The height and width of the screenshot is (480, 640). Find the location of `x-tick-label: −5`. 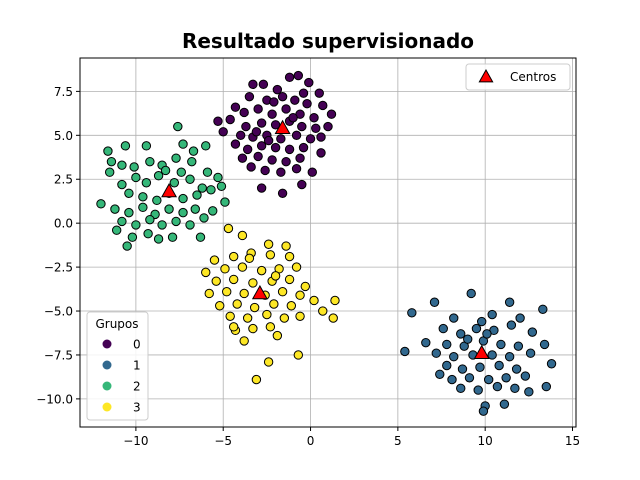

x-tick-label: −5 is located at coordinates (223, 441).